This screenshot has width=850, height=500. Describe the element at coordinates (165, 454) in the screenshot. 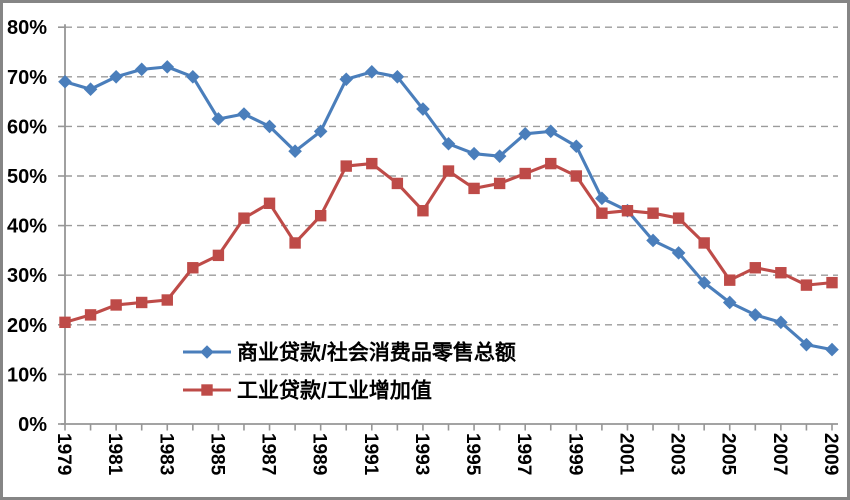

I see `x-tick-label: 1983` at that location.